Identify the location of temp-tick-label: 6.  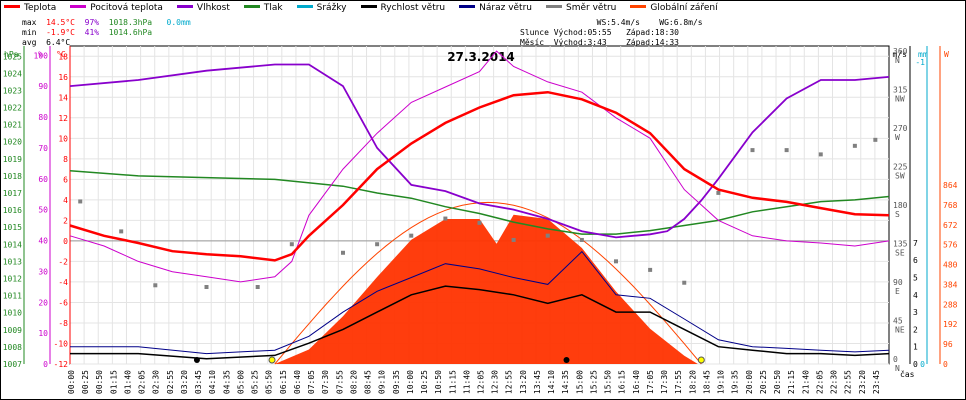
(65, 179).